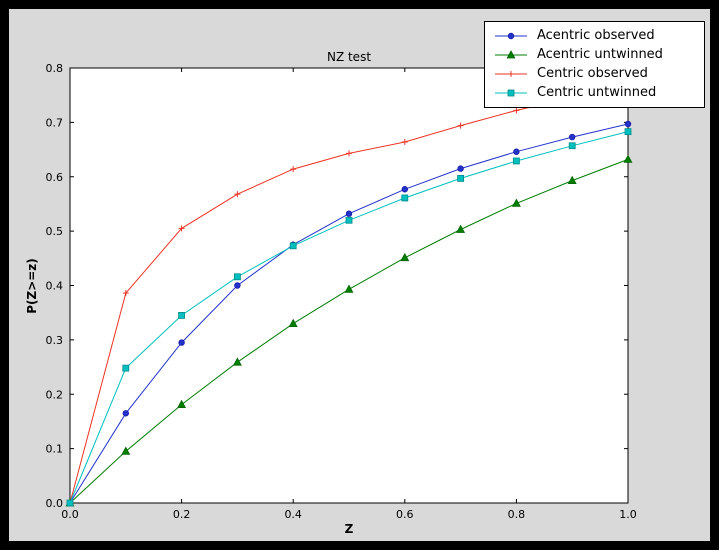 This screenshot has width=719, height=550. Describe the element at coordinates (182, 514) in the screenshot. I see `x-tick-label: 0.2` at that location.